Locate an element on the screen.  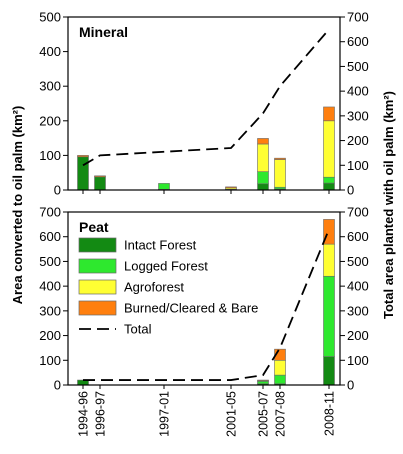
bar-peat-2008-11-intact-forest is located at coordinates (329, 371).